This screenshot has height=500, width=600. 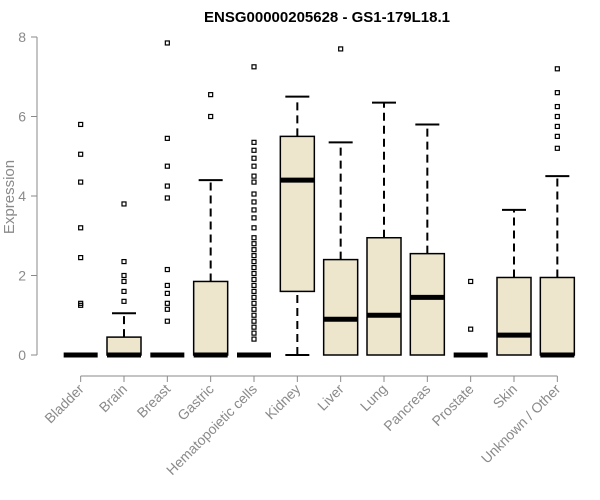 I want to click on y-tick-label: 4, so click(x=22, y=196).